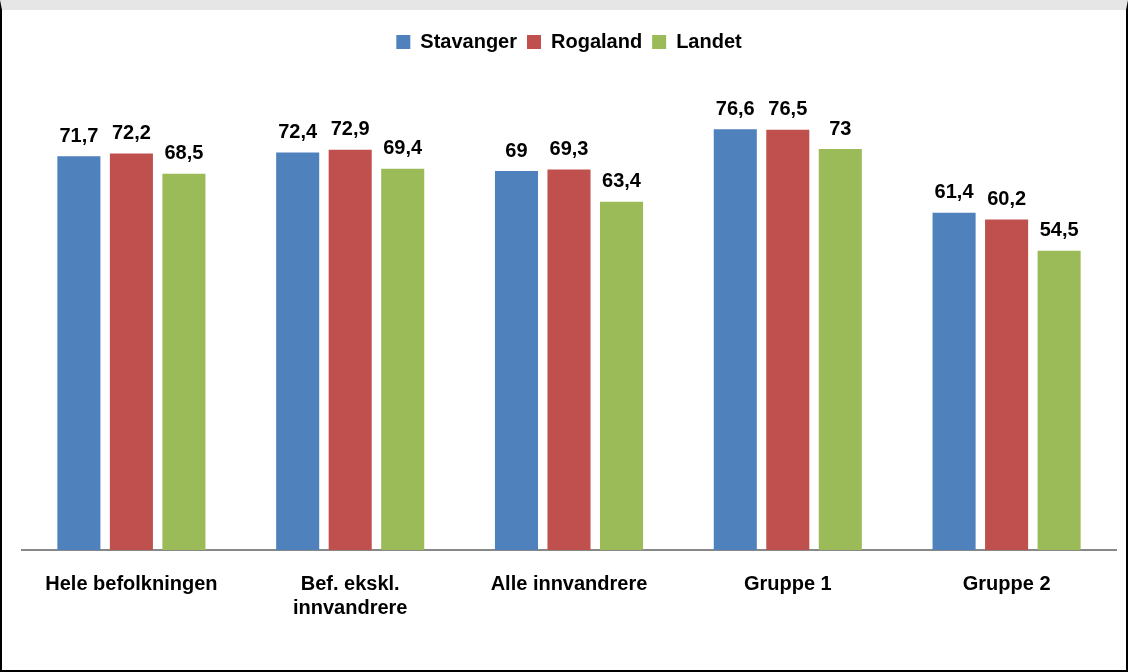 The width and height of the screenshot is (1128, 672). What do you see at coordinates (350, 128) in the screenshot?
I see `data-label: 72,9` at bounding box center [350, 128].